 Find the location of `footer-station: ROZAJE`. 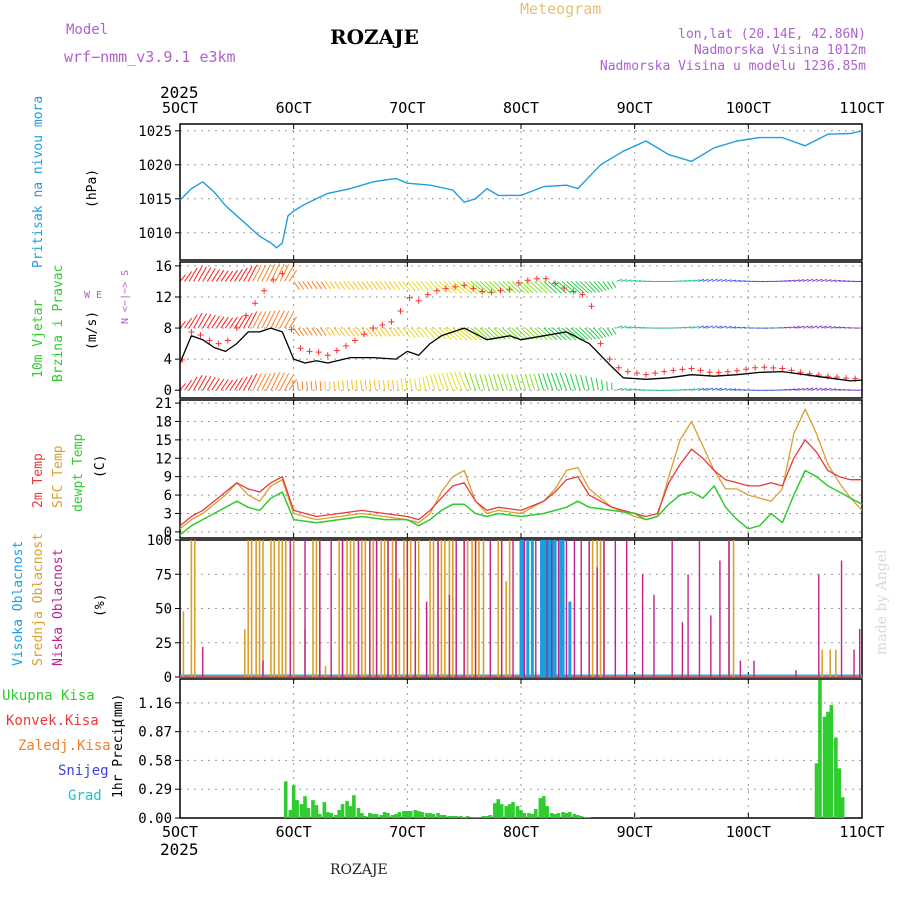

footer-station: ROZAJE is located at coordinates (359, 870).